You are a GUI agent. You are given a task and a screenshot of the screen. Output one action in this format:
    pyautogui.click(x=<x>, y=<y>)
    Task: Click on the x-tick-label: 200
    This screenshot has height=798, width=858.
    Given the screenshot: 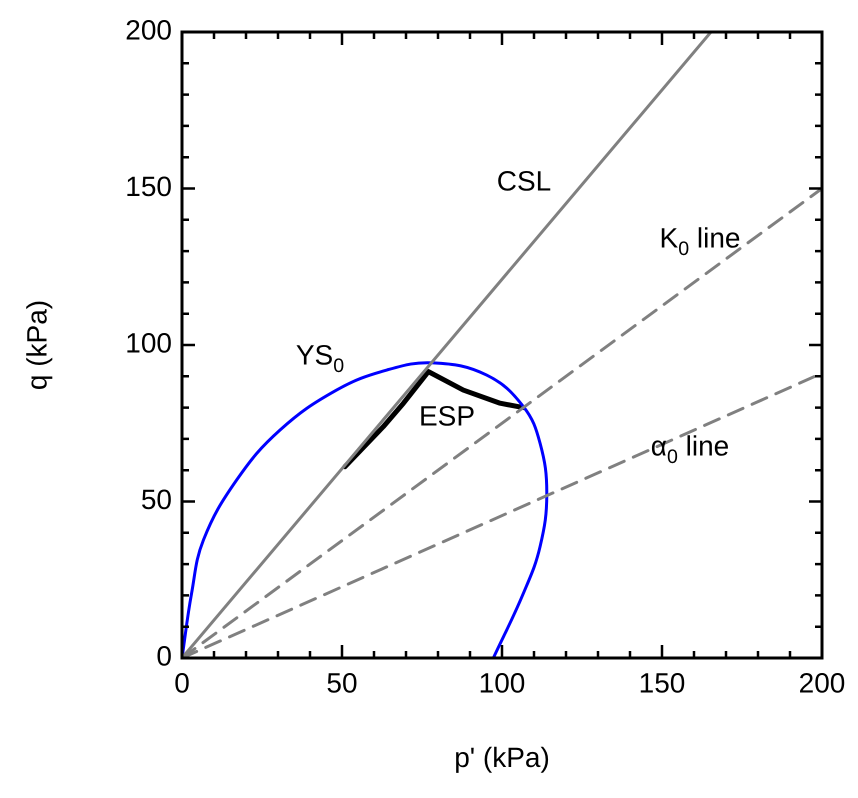 What is the action you would take?
    pyautogui.click(x=822, y=683)
    